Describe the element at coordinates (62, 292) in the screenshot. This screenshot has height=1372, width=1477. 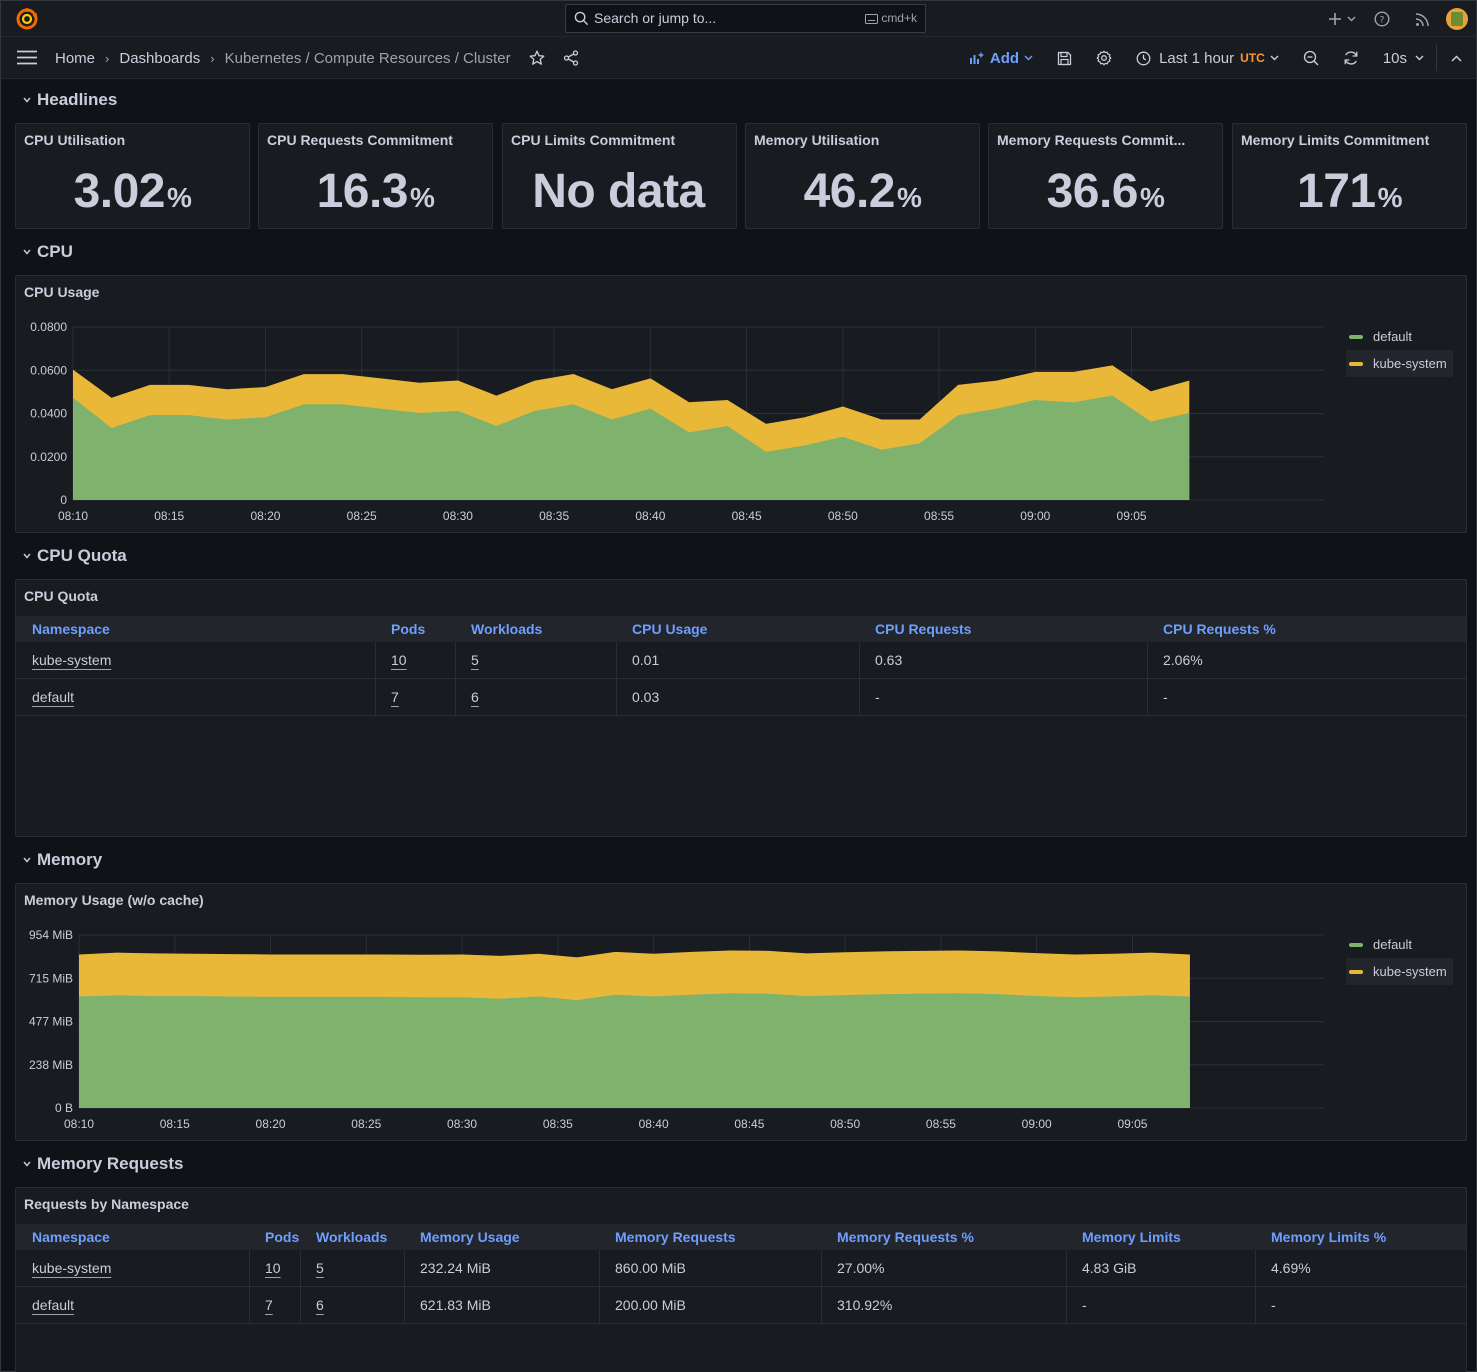
I see `panel-title: CPU Usage` at that location.